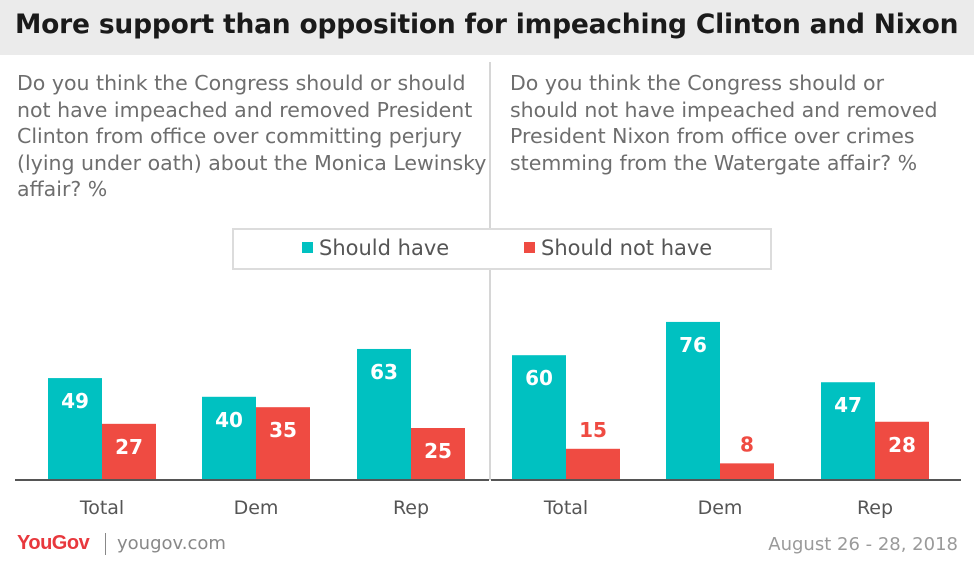  What do you see at coordinates (693, 400) in the screenshot?
I see `nixon-bar-dem-should` at bounding box center [693, 400].